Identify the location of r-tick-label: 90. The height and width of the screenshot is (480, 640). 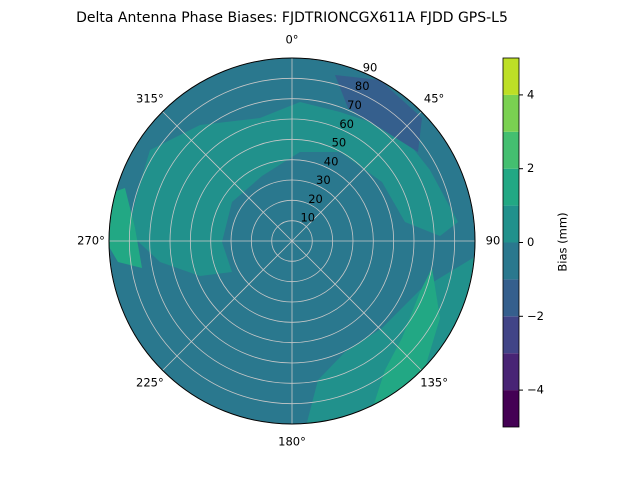
(370, 67).